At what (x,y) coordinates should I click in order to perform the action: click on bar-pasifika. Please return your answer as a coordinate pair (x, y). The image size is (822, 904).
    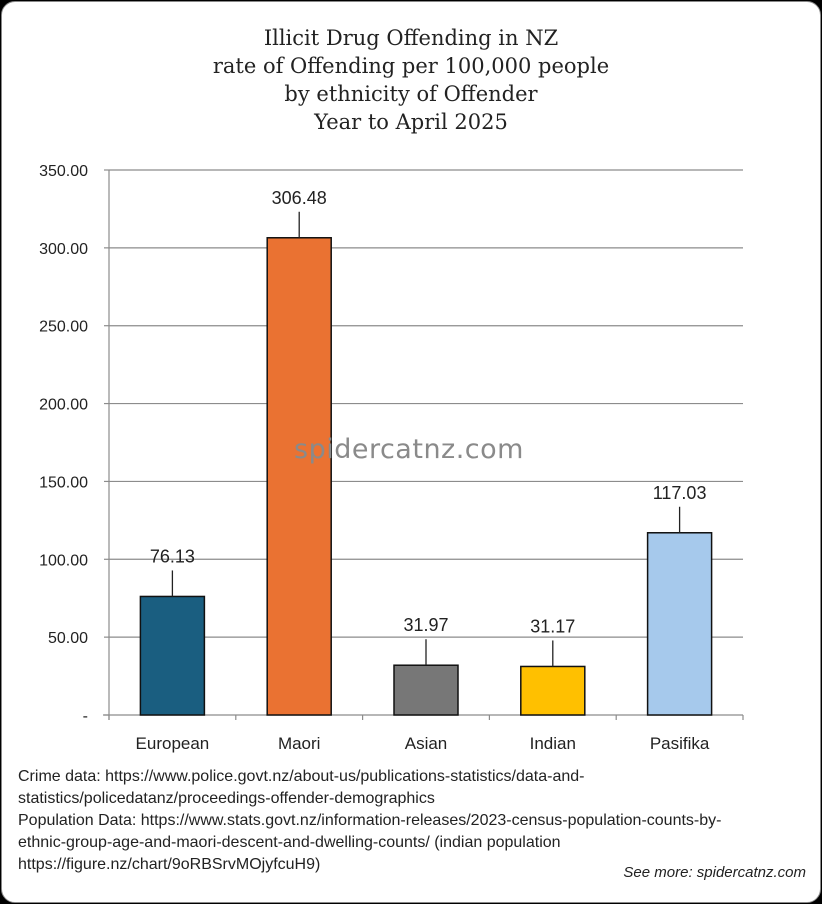
    Looking at the image, I should click on (679, 624).